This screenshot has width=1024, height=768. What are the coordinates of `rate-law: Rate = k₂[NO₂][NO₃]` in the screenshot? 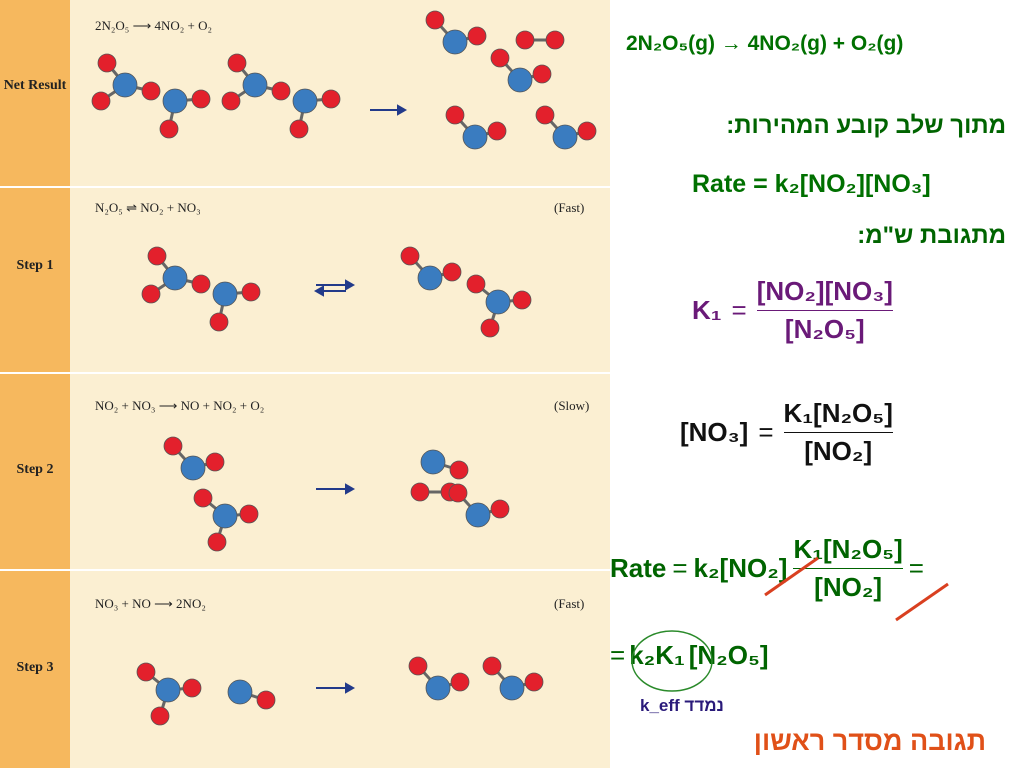 It's located at (811, 184).